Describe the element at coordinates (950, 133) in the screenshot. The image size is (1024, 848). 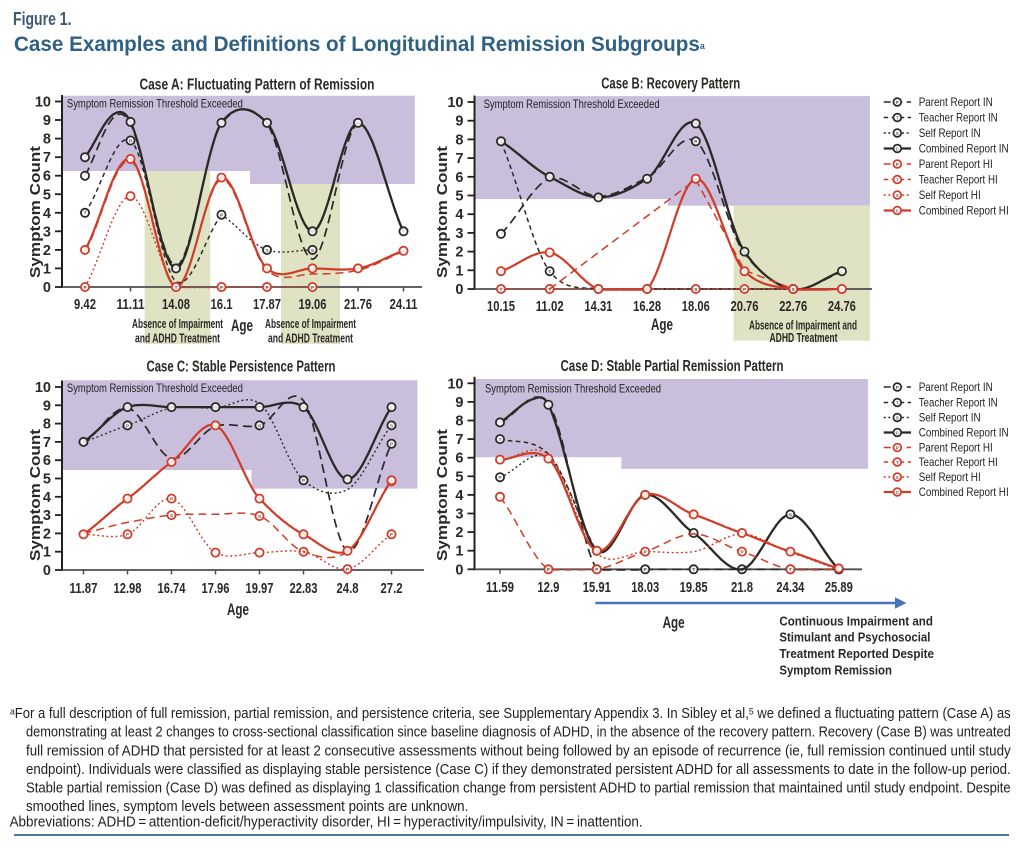
I see `svg-text: Self Report IN` at that location.